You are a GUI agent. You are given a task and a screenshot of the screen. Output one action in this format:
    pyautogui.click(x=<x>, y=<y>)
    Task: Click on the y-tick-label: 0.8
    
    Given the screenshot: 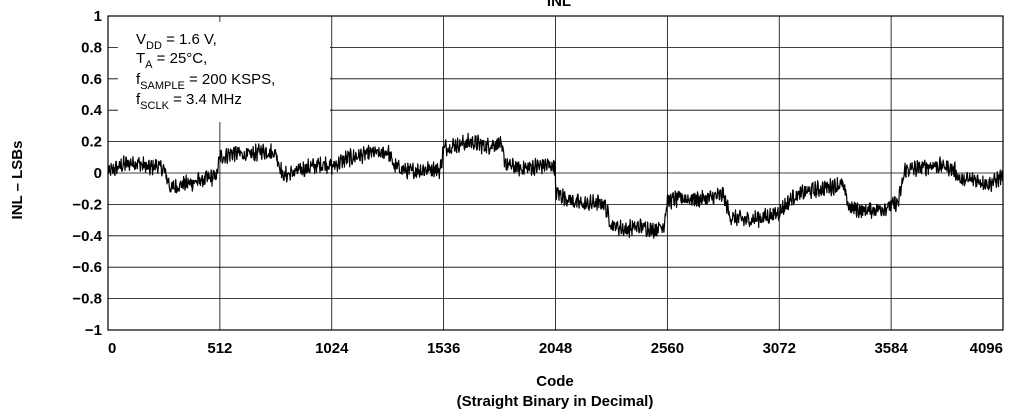 What is the action you would take?
    pyautogui.click(x=91, y=47)
    